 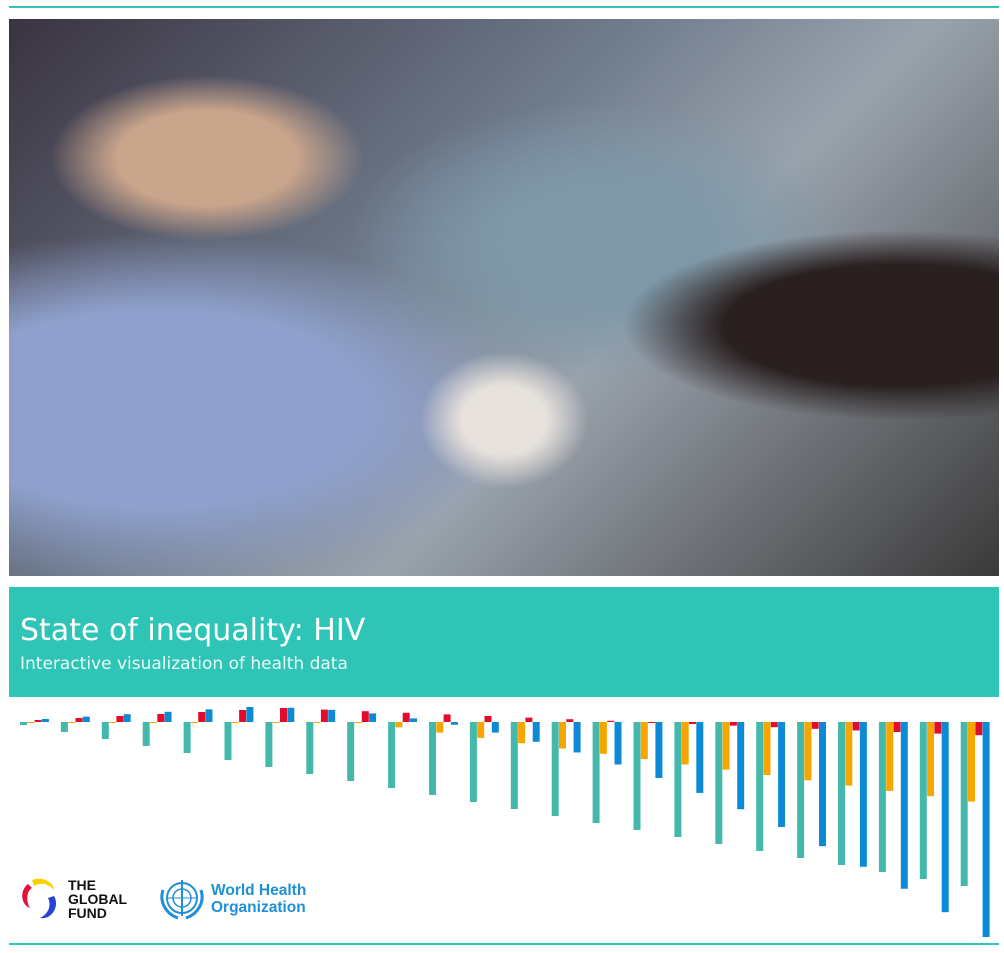 I want to click on logo-line: THE, so click(x=82, y=885).